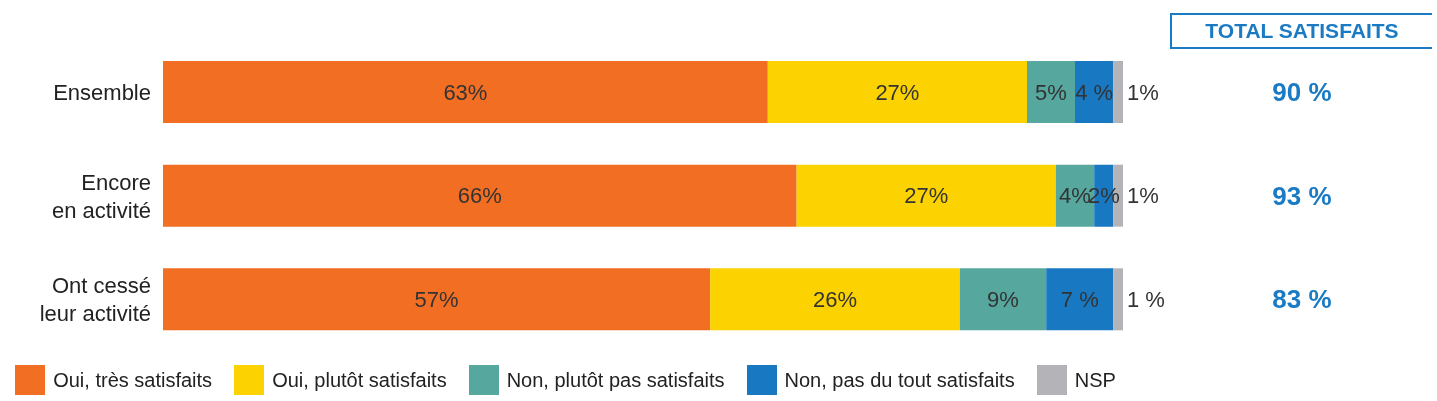 The width and height of the screenshot is (1437, 401). What do you see at coordinates (1302, 195) in the screenshot?
I see `text: 93 %` at bounding box center [1302, 195].